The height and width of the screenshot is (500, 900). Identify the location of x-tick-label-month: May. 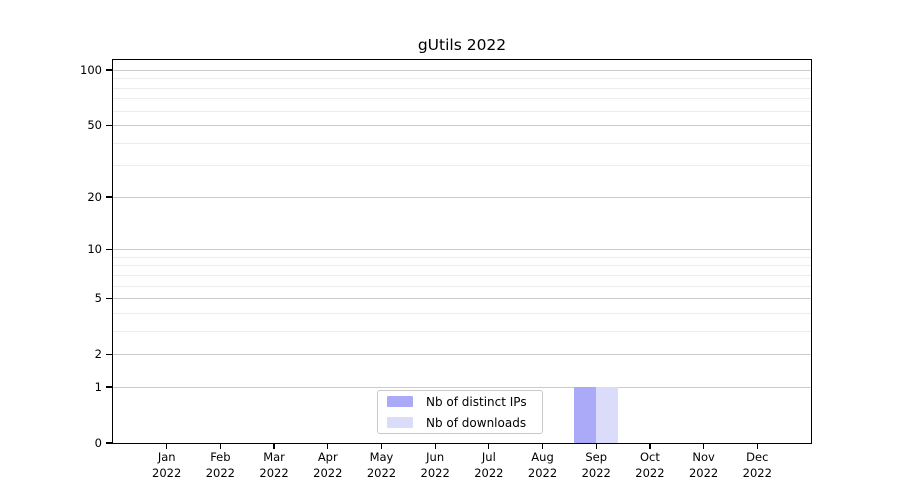
(381, 457).